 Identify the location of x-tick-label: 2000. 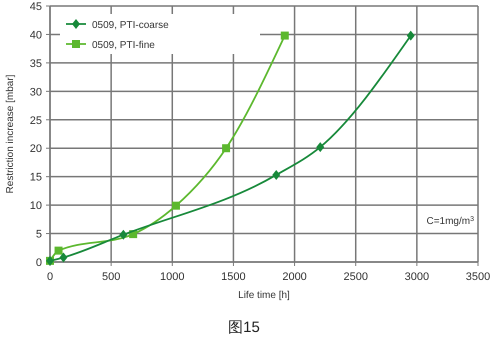
(294, 277).